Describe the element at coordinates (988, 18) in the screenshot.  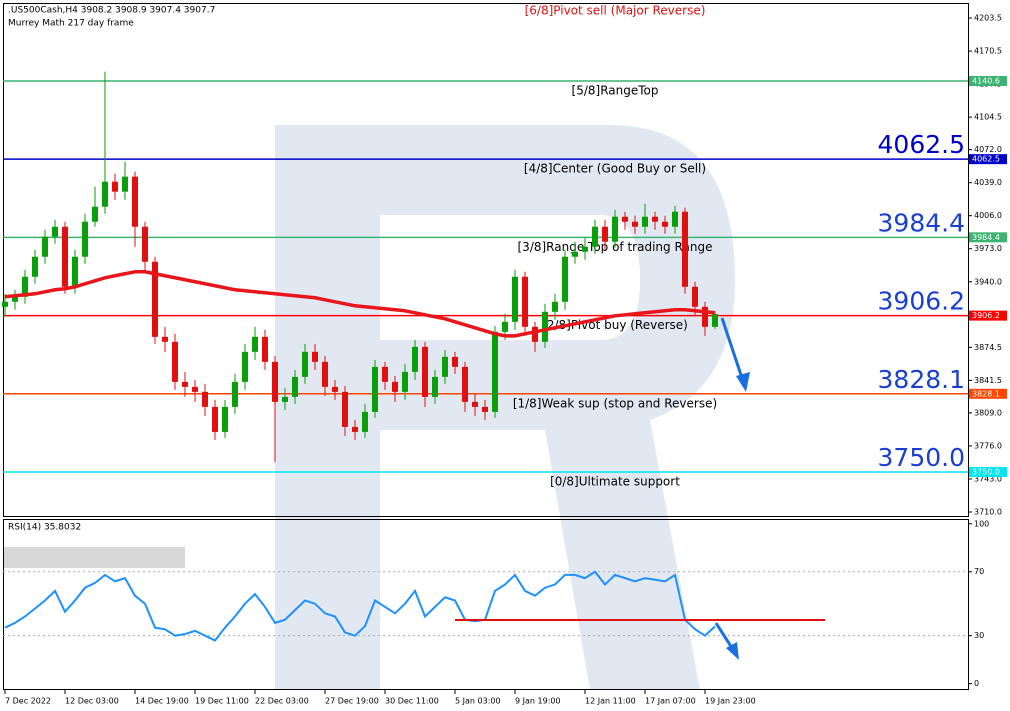
I see `y-tick-label: 4203.5` at that location.